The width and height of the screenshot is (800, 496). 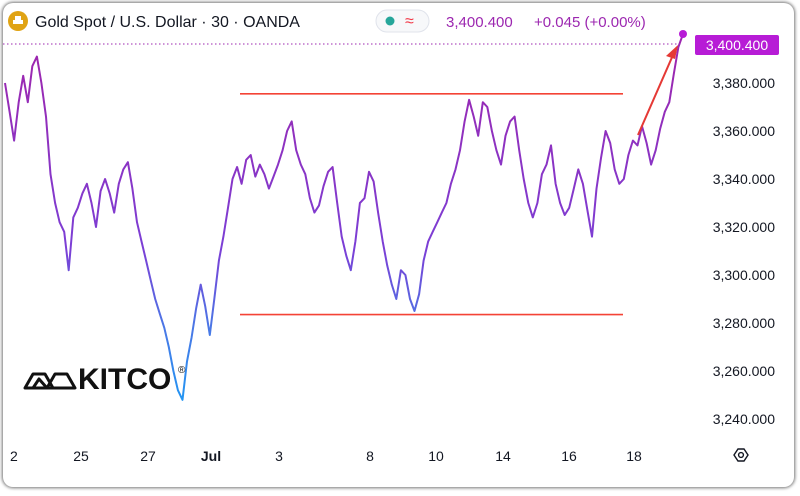 What do you see at coordinates (683, 34) in the screenshot?
I see `last-price-dot` at bounding box center [683, 34].